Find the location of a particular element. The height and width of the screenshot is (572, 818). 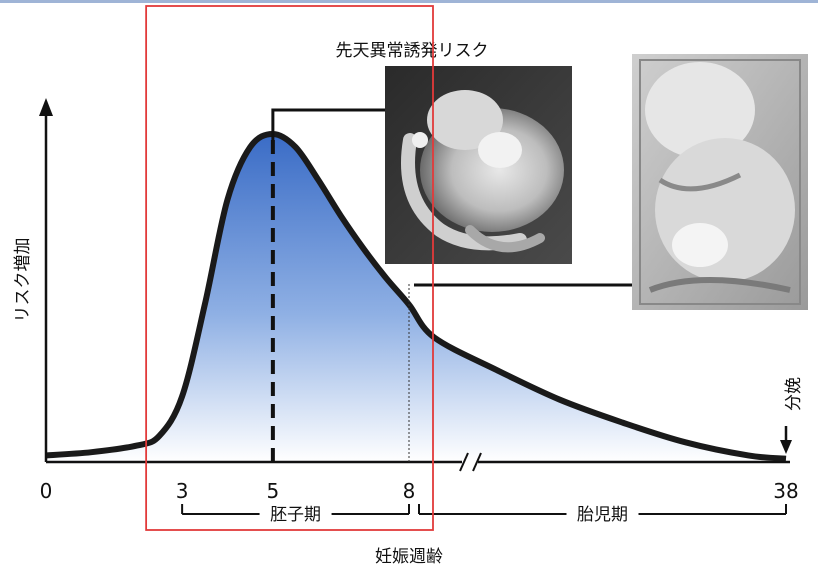

period-brackets: 胚子期 胎児期 is located at coordinates (484, 514).